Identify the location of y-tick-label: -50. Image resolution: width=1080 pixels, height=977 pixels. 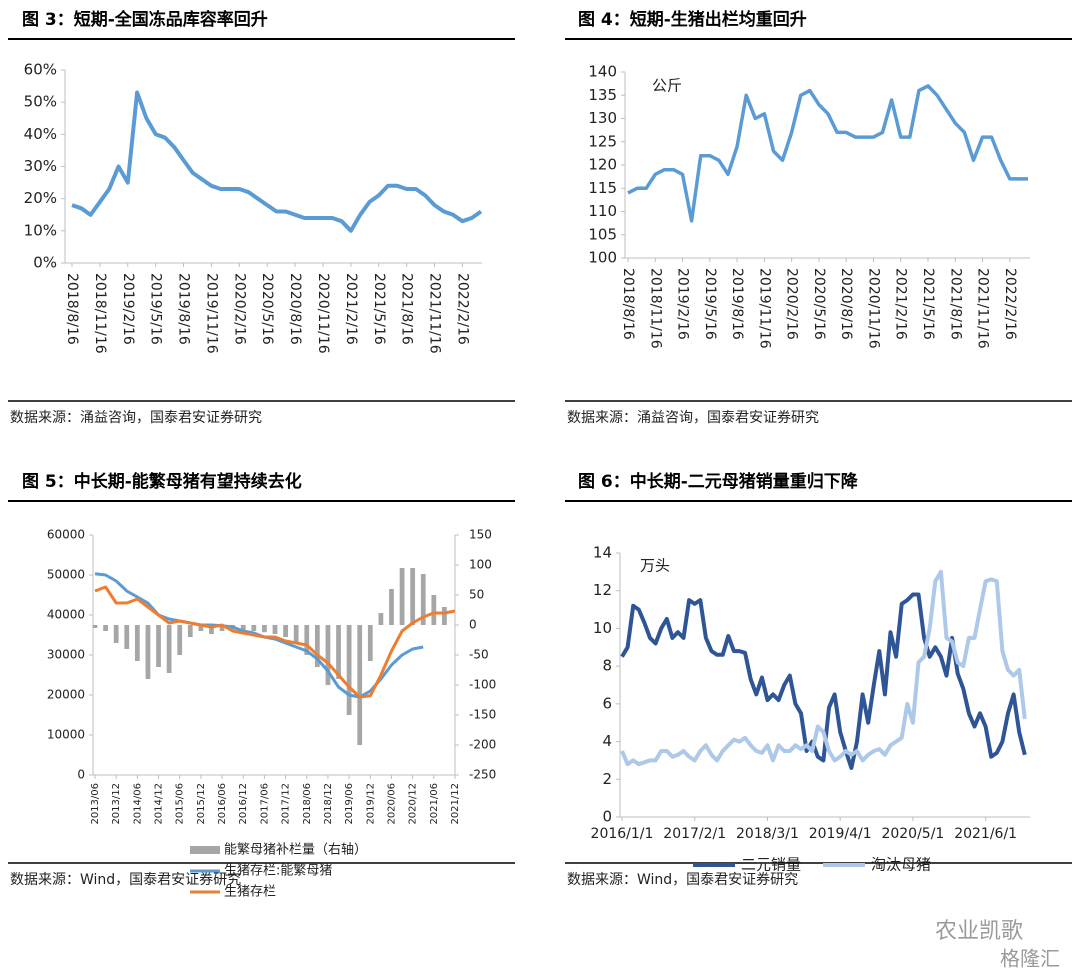
(479, 655).